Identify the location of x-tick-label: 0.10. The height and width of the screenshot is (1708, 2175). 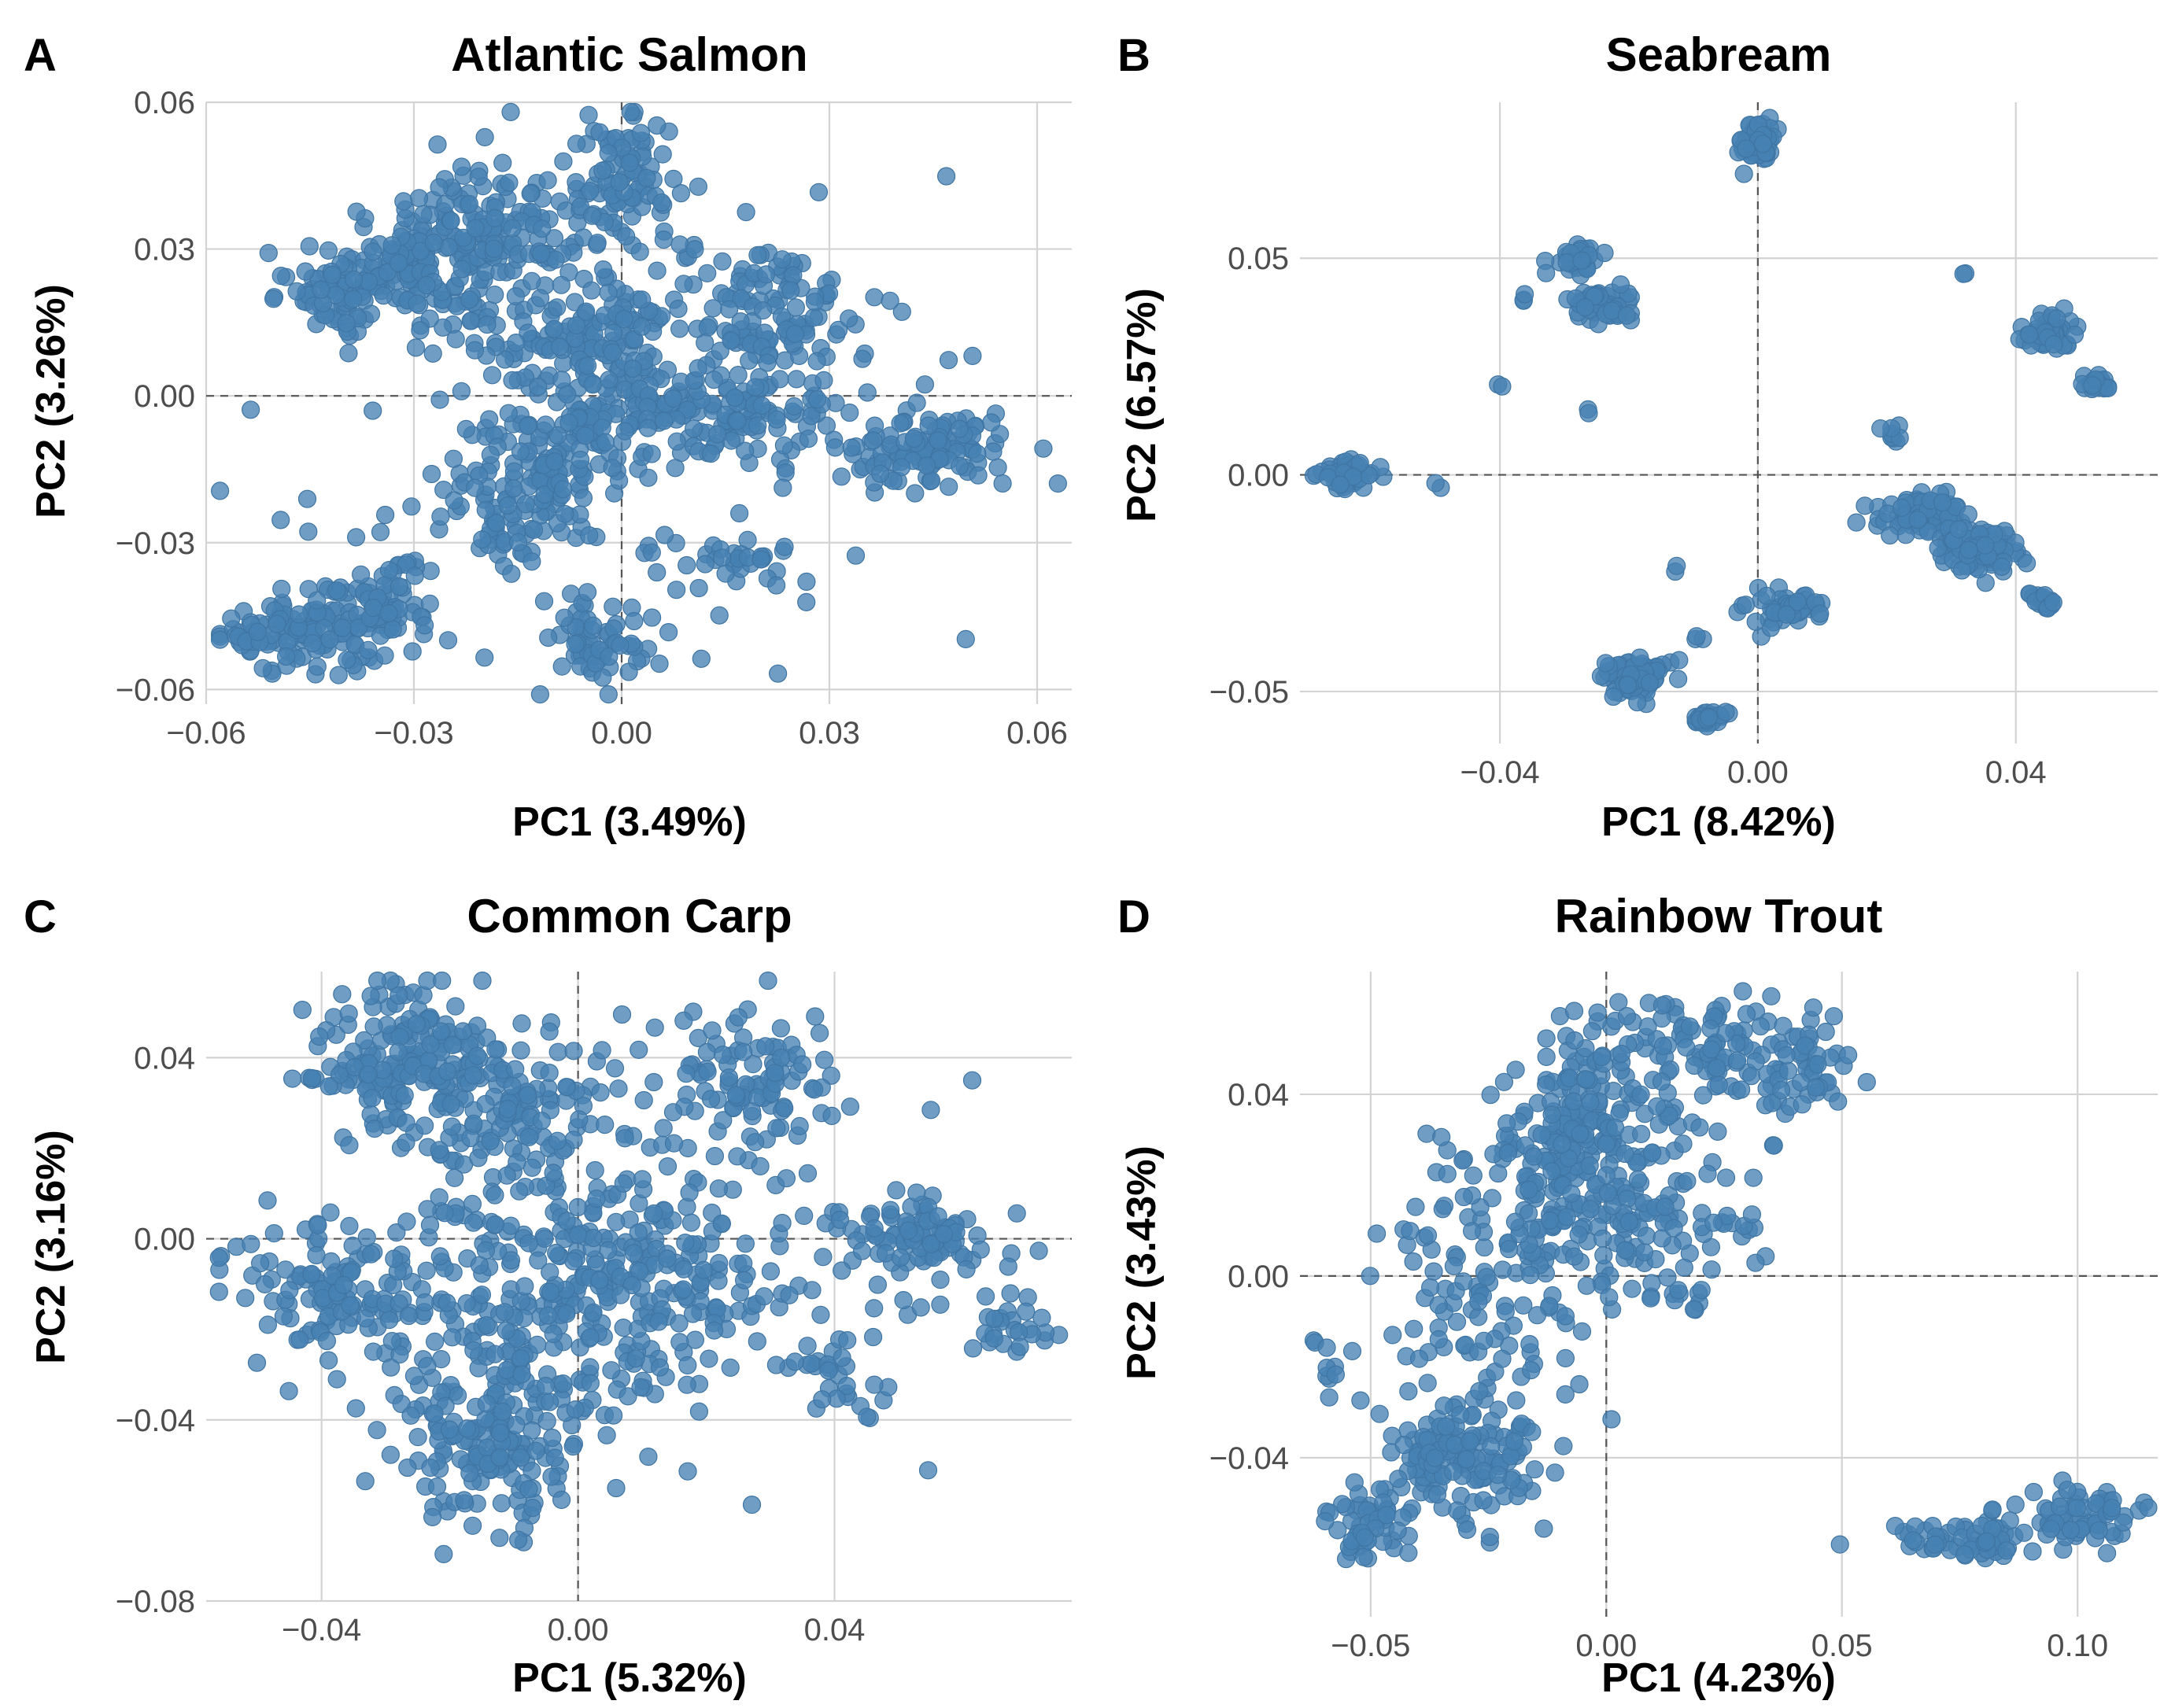
(2077, 1646).